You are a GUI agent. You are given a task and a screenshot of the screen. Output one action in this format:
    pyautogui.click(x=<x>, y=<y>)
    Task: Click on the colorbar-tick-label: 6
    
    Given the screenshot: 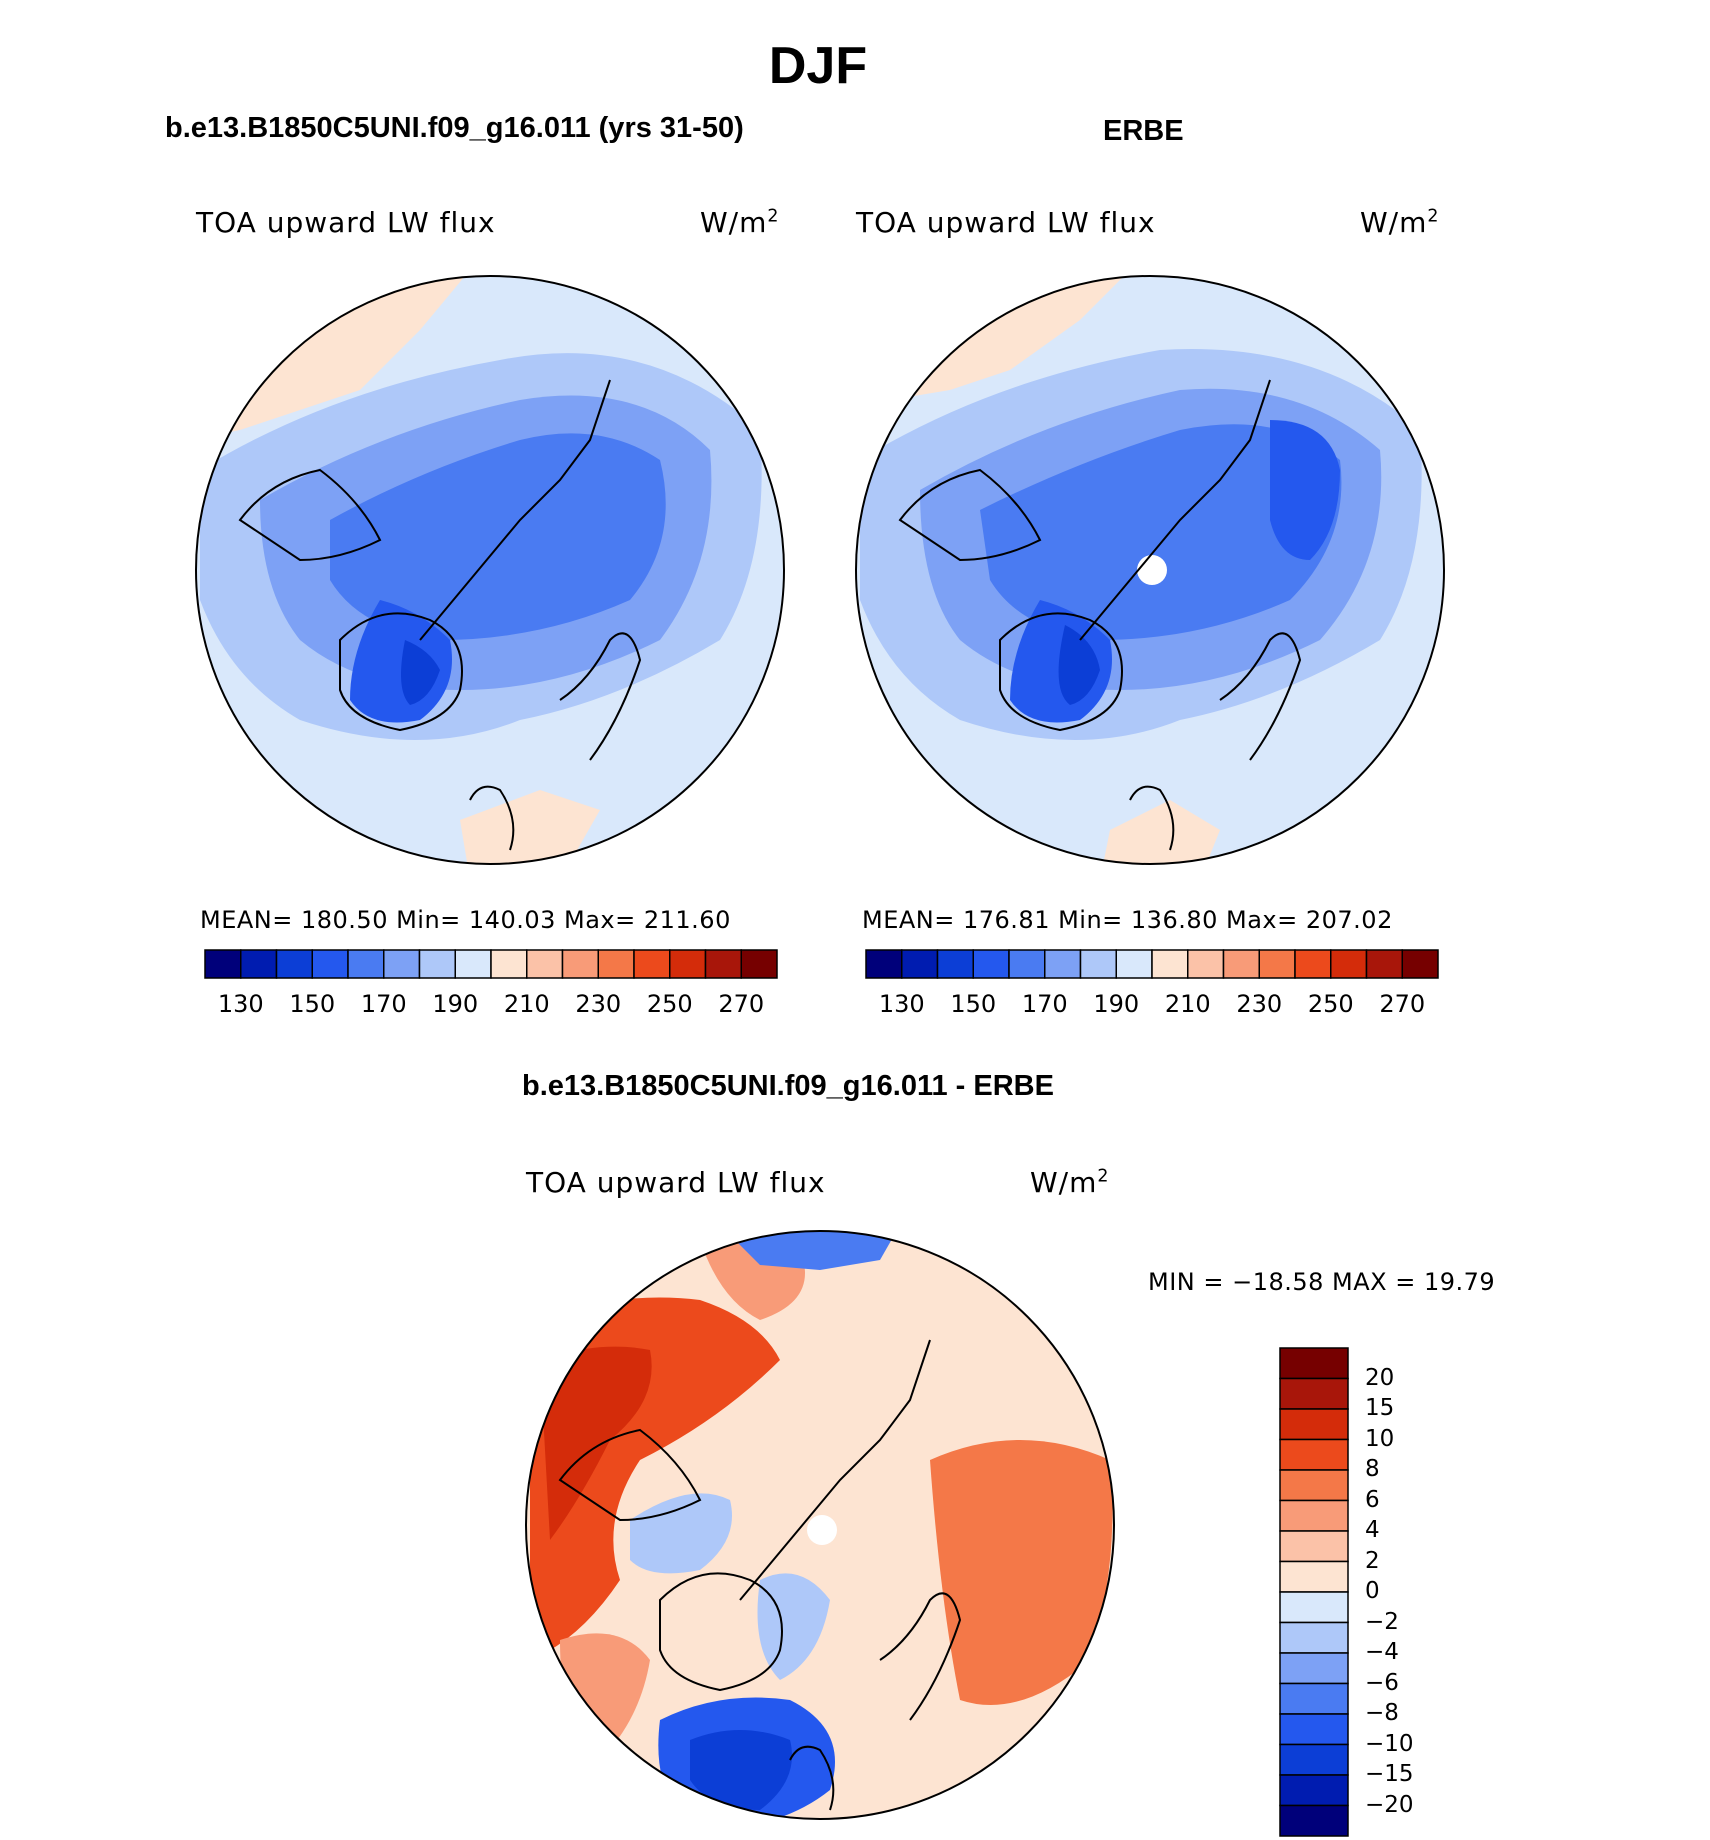 What is the action you would take?
    pyautogui.click(x=1372, y=1499)
    